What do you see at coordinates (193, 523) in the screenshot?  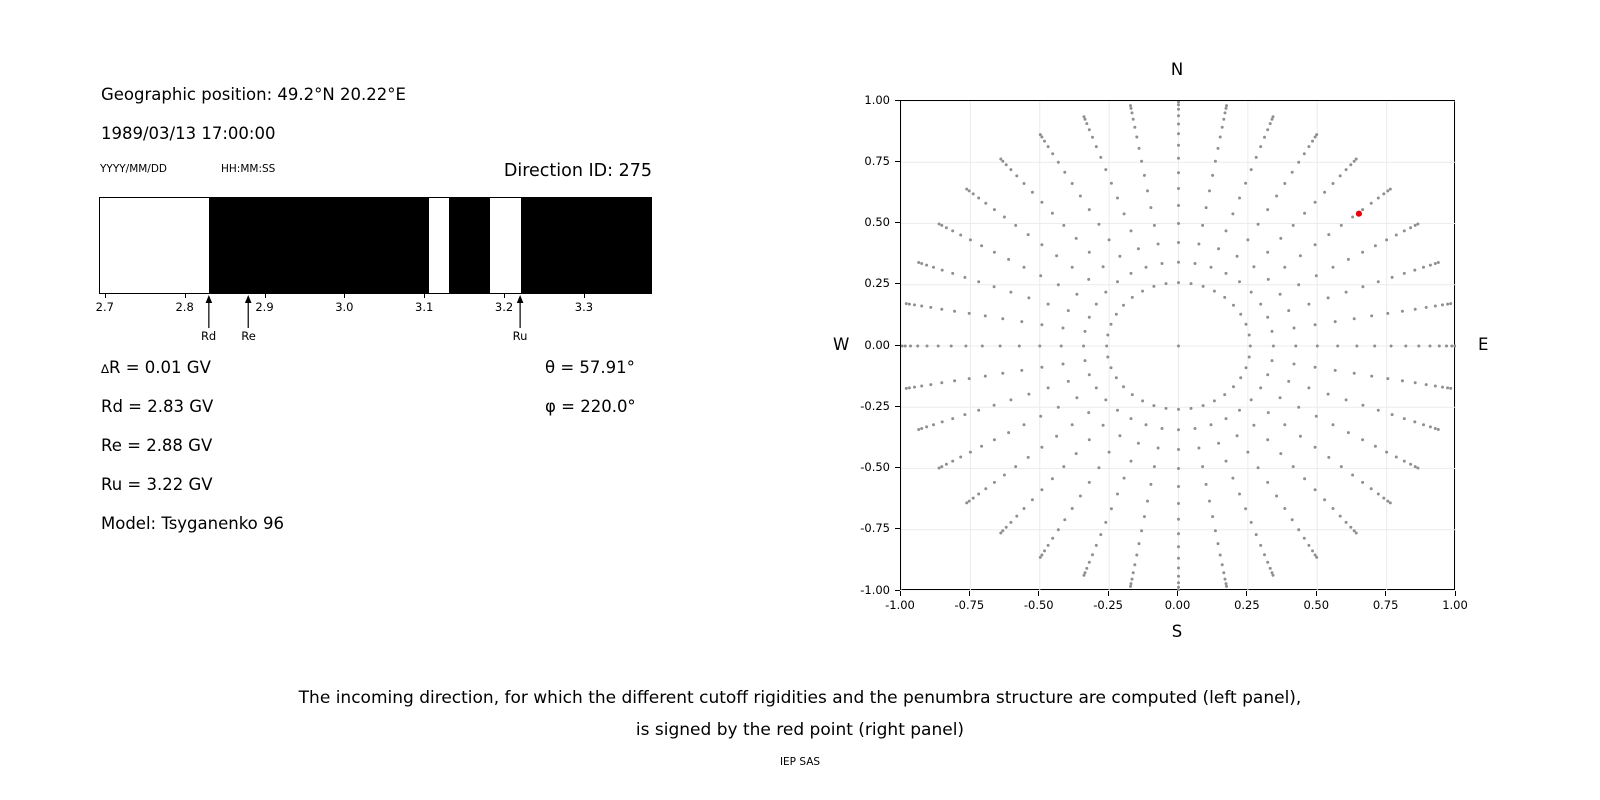 I see `param-model: Model: Tsyganenko 96` at bounding box center [193, 523].